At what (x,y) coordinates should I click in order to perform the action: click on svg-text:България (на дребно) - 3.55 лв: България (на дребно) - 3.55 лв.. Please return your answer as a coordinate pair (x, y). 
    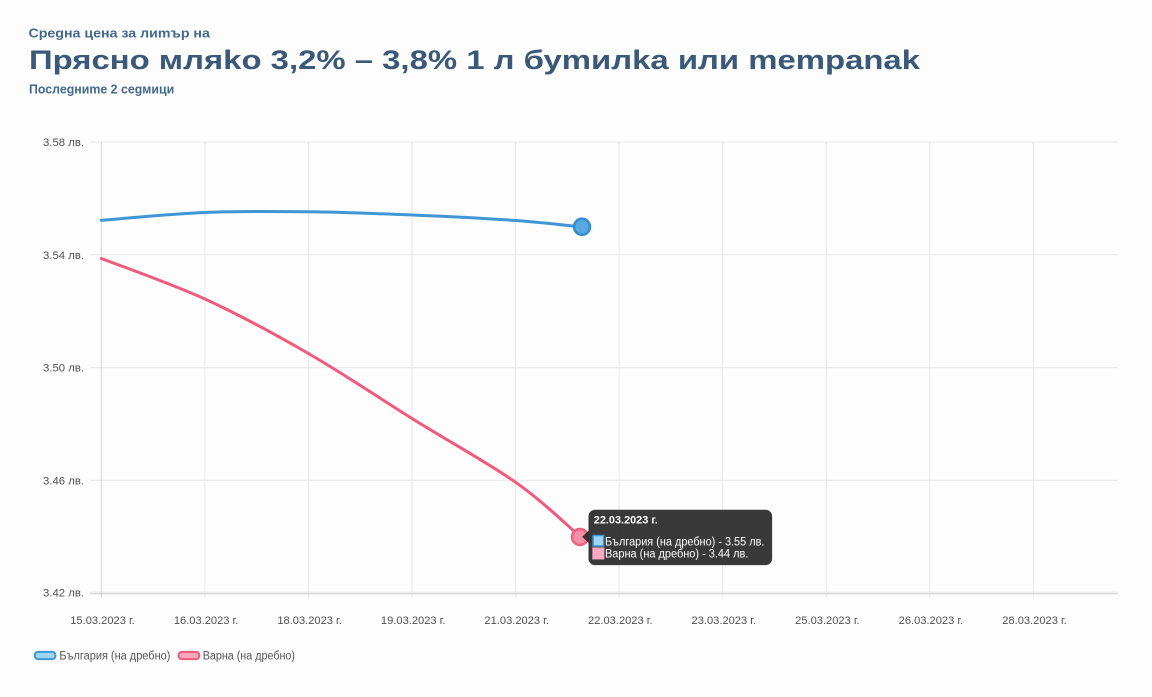
    Looking at the image, I should click on (684, 543).